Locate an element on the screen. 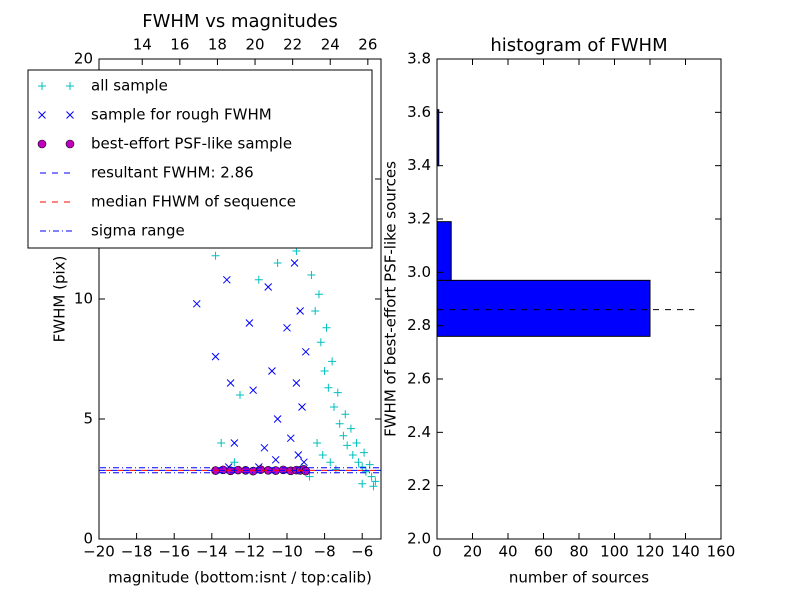 This screenshot has width=800, height=600. legend-label: resultant FWHM: 2.86 is located at coordinates (172, 173).